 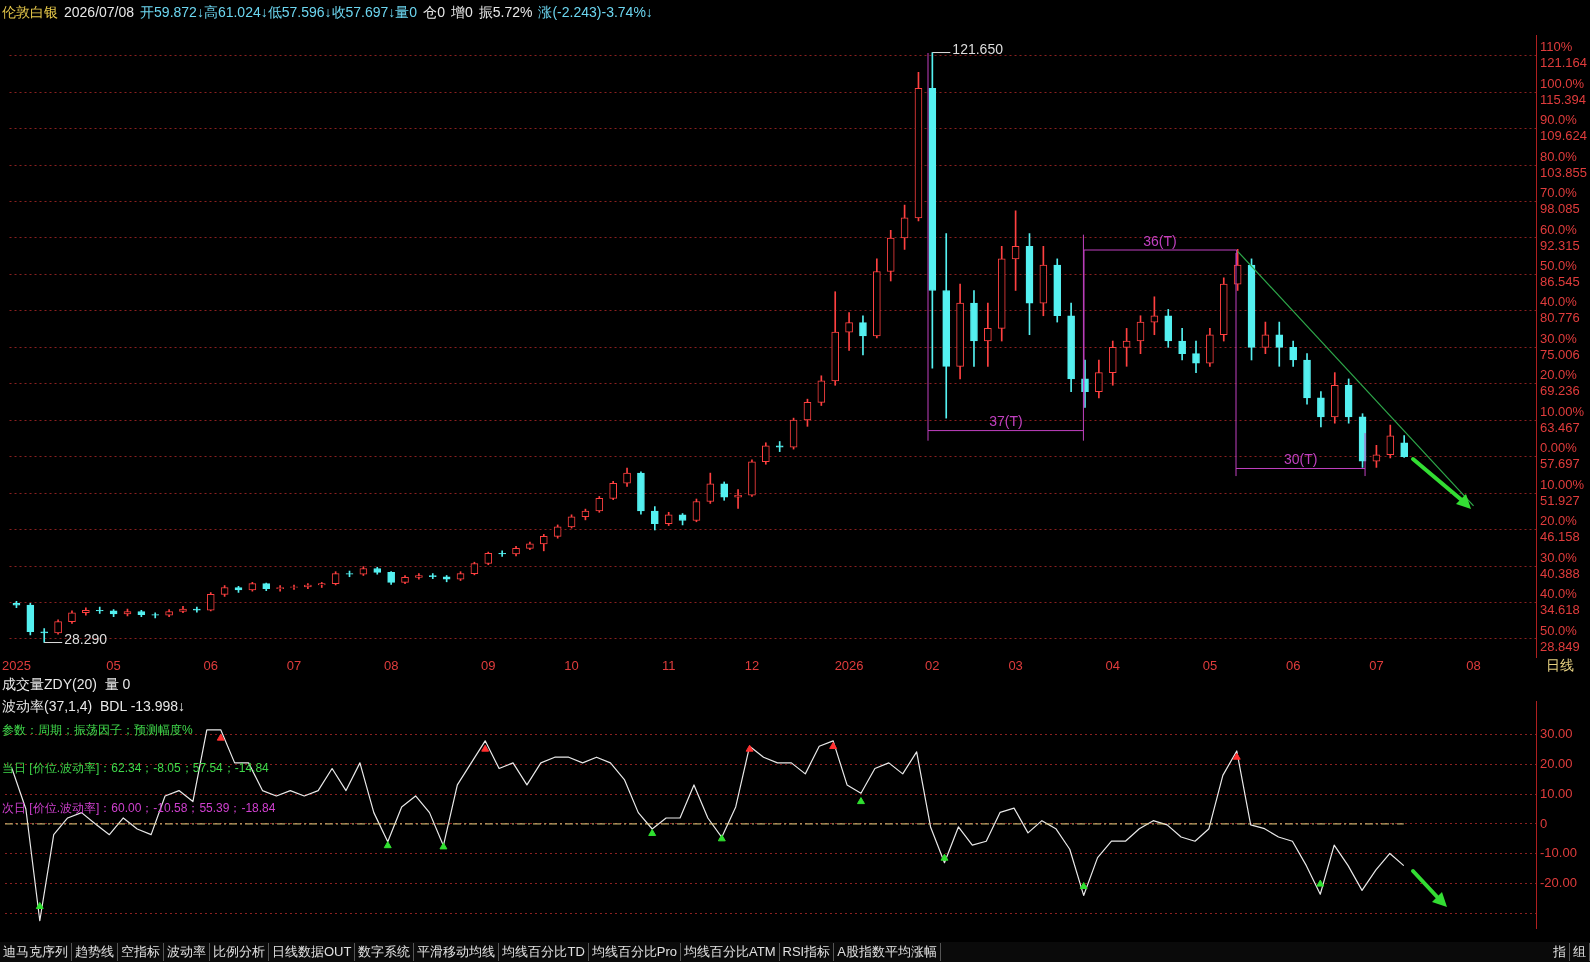 I want to click on y-tick-label: 103.855, so click(x=1563, y=172).